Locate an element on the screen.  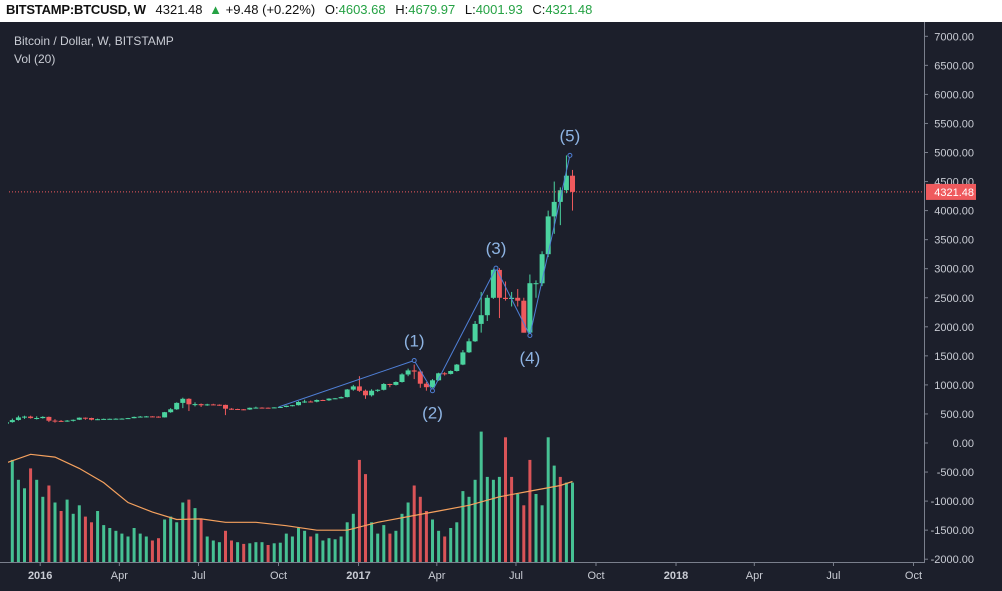
price-tick-label: -500.00 is located at coordinates (955, 473).